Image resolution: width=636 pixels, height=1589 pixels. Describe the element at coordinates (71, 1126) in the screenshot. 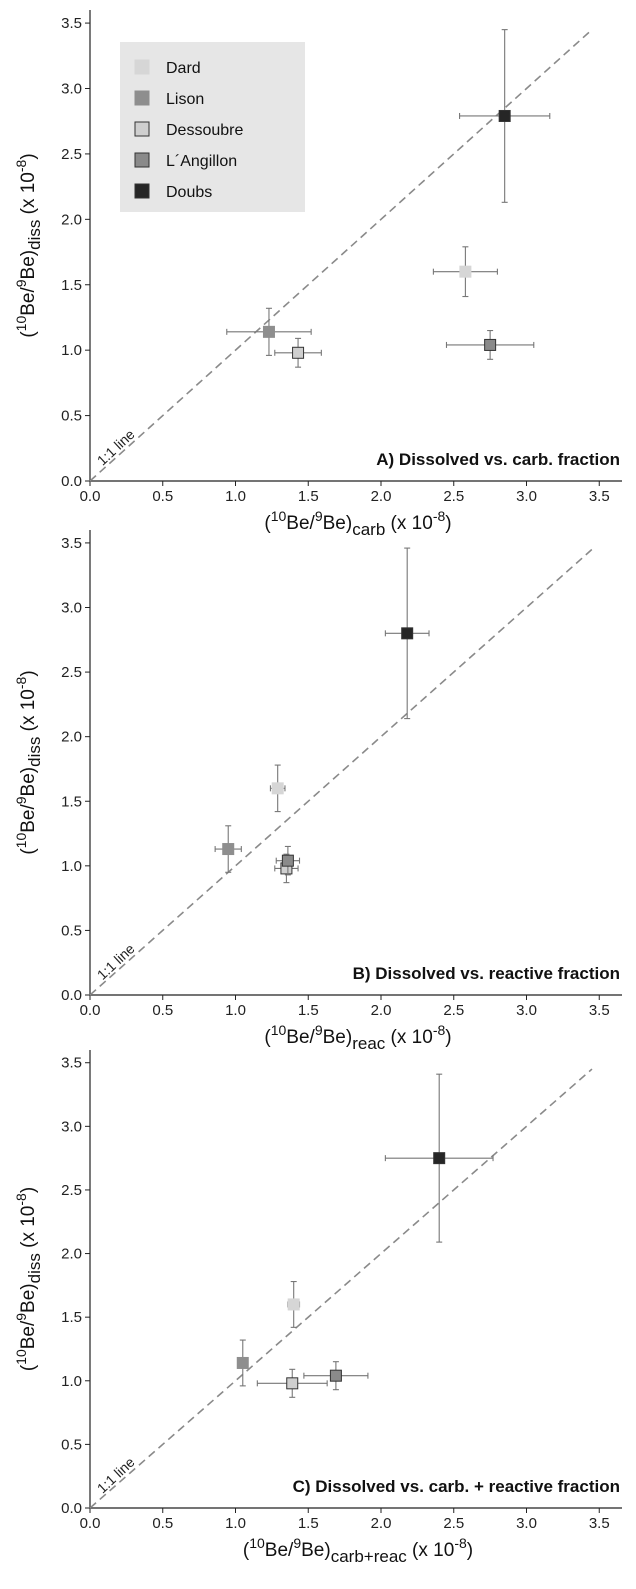

I see `y-tick-label: 3.0` at that location.